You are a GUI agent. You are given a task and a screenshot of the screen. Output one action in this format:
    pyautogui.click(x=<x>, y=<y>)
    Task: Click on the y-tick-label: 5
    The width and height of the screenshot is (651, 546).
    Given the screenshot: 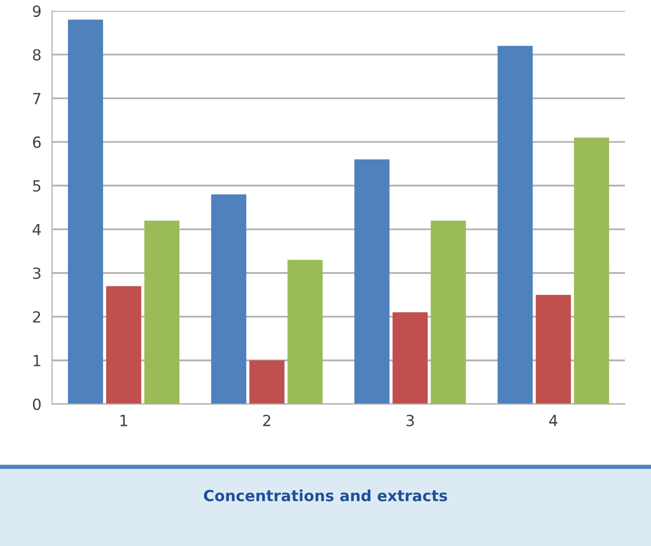 What is the action you would take?
    pyautogui.click(x=36, y=186)
    